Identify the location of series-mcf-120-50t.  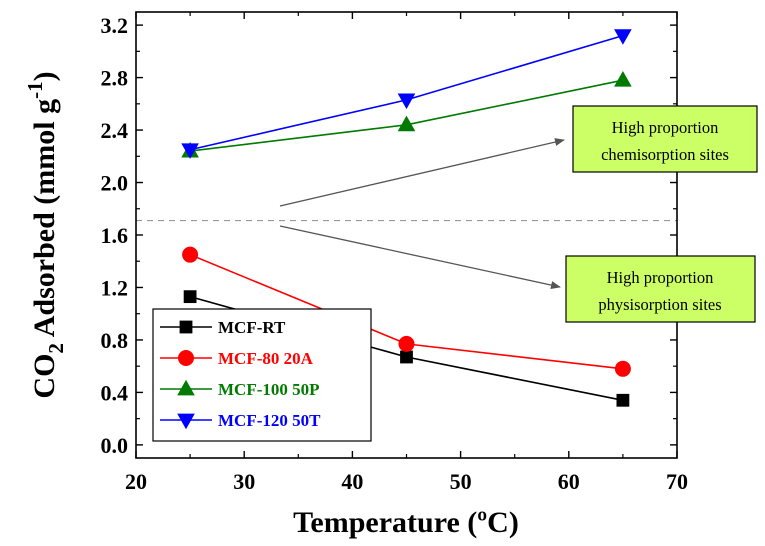
(406, 94).